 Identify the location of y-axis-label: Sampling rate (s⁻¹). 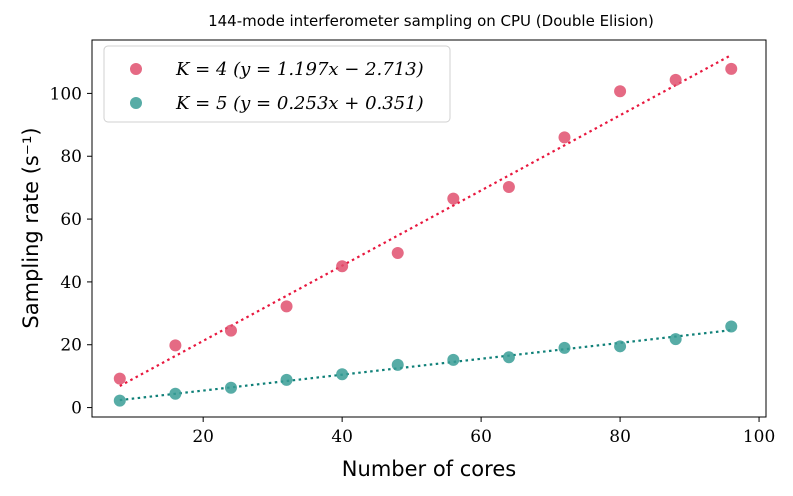
(31, 227).